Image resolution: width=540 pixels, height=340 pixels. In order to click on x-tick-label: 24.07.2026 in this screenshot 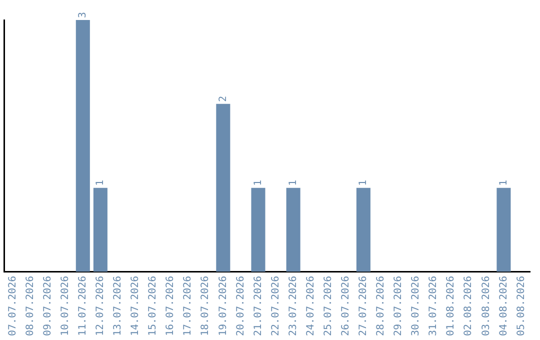, I will do `click(310, 306)`.